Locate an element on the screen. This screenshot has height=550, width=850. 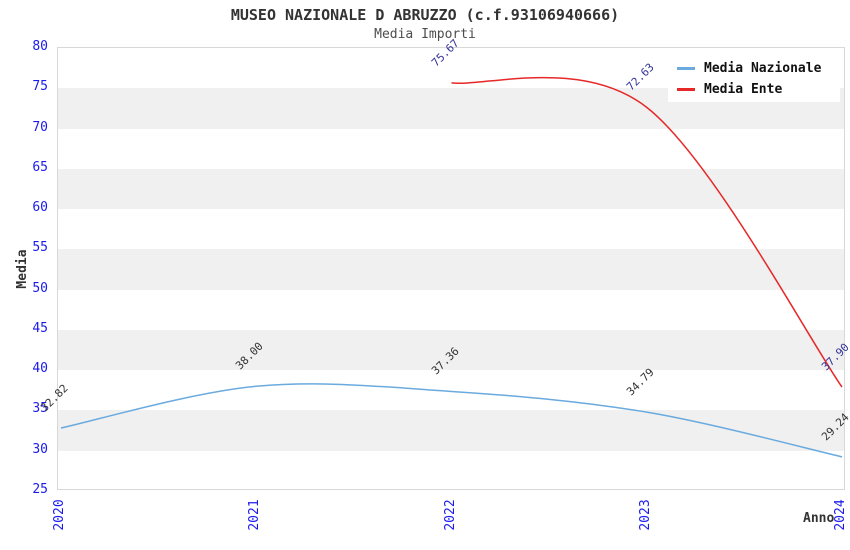
y-tick-label: 50 is located at coordinates (40, 288).